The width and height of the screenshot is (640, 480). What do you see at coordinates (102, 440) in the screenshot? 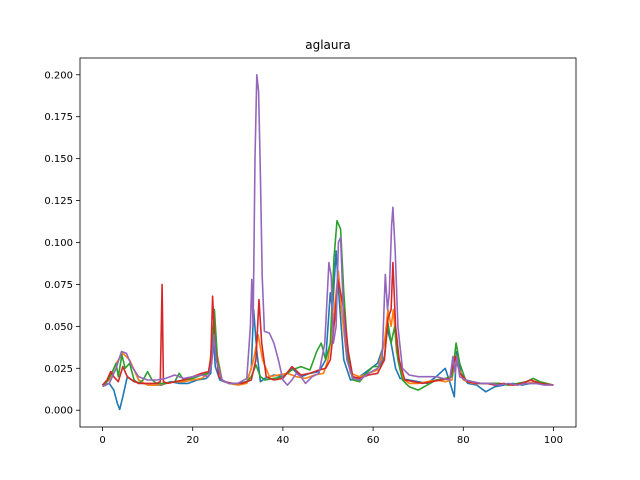
I see `x-tick-label: 0` at bounding box center [102, 440].